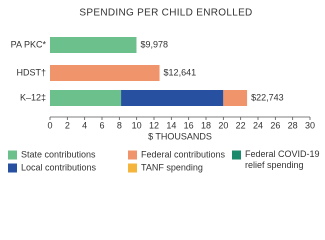 The width and height of the screenshot is (325, 240). I want to click on x-tick-label: 2, so click(67, 125).